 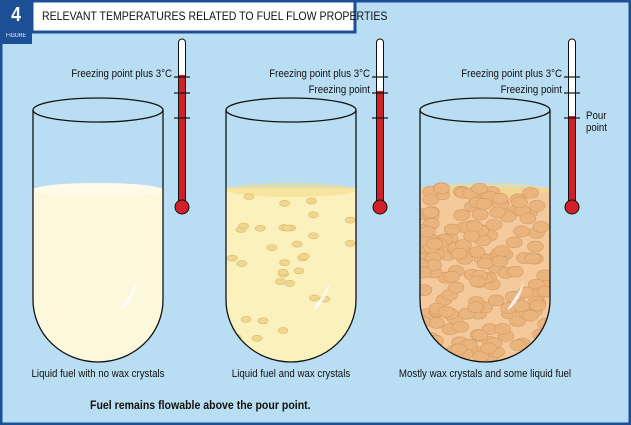 What do you see at coordinates (182, 140) in the screenshot?
I see `thermometer-mercury` at bounding box center [182, 140].